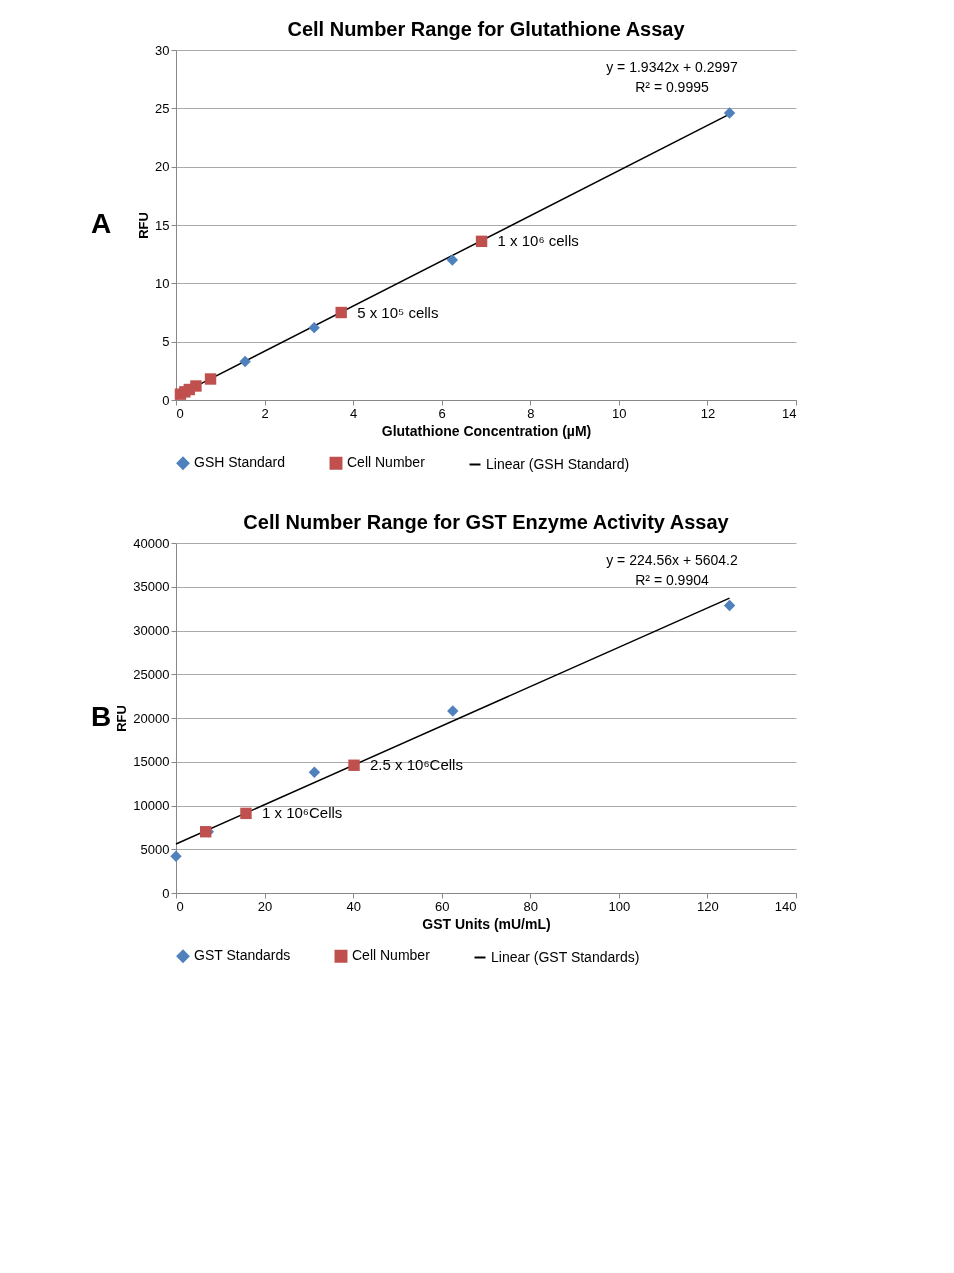 The width and height of the screenshot is (954, 1273). What do you see at coordinates (619, 413) in the screenshot?
I see `x-tick-label: 10` at bounding box center [619, 413].